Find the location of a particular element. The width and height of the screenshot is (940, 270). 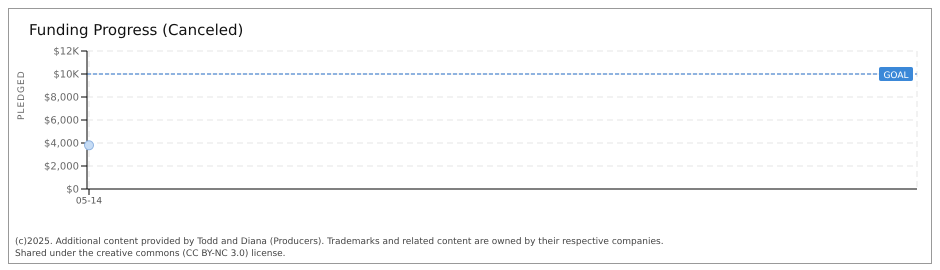

text: (c)2025. Additional content provided by Todd and Diana (Producers). Trademarks and related content are owned by their respective companies. is located at coordinates (339, 242).